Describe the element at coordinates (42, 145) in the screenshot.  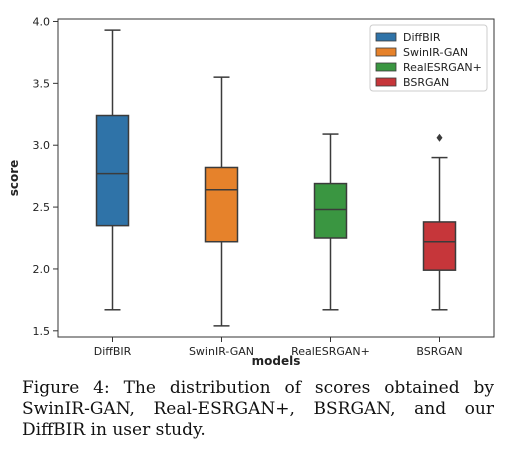
I see `y-tick-label: 3.0` at that location.